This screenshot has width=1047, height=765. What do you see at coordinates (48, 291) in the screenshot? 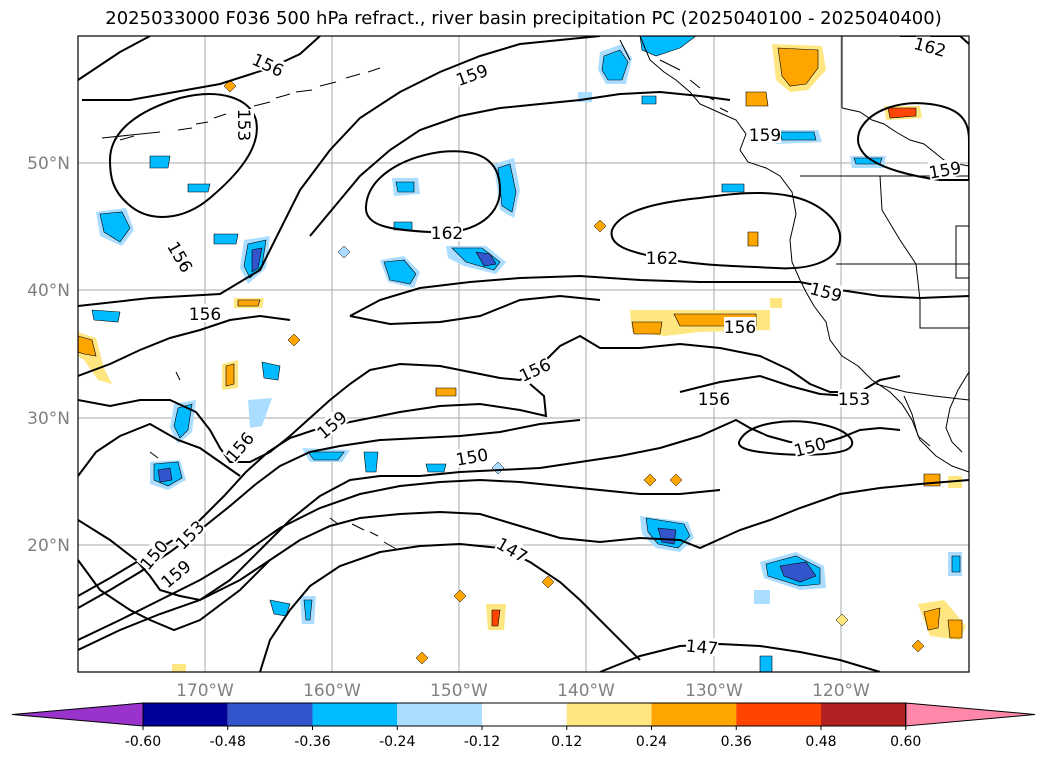
I see `lat-label-40n: 40°N` at bounding box center [48, 291].